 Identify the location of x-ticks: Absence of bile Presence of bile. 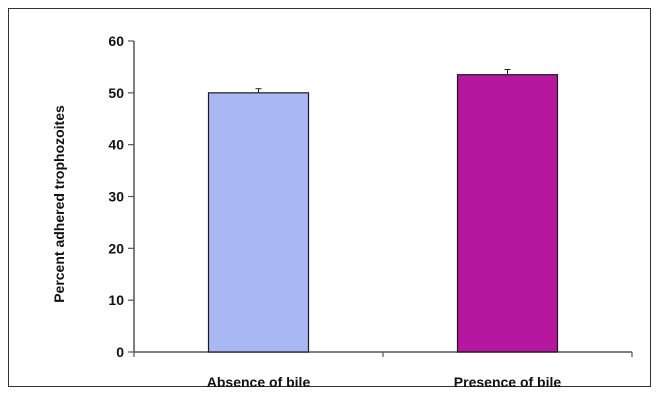
(383, 371).